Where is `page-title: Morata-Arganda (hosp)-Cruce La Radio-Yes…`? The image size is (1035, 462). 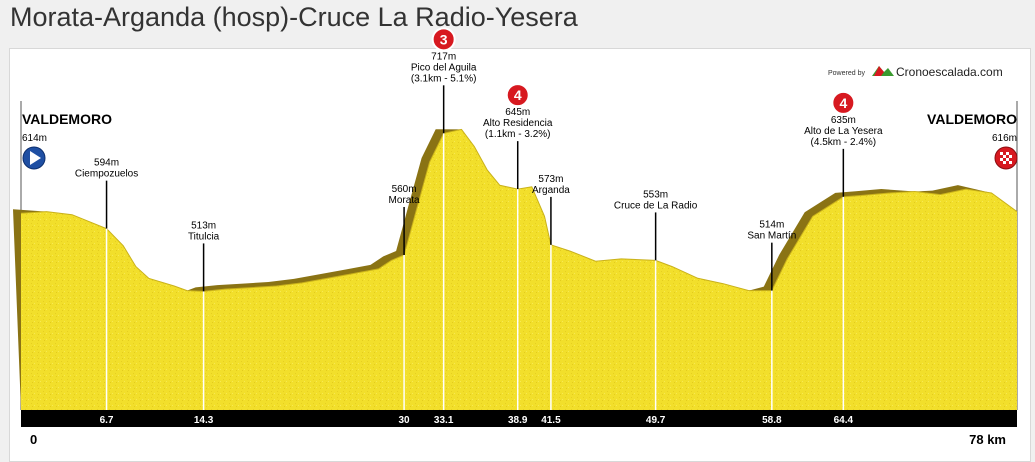 page-title: Morata-Arganda (hosp)-Cruce La Radio-Yes… is located at coordinates (294, 17).